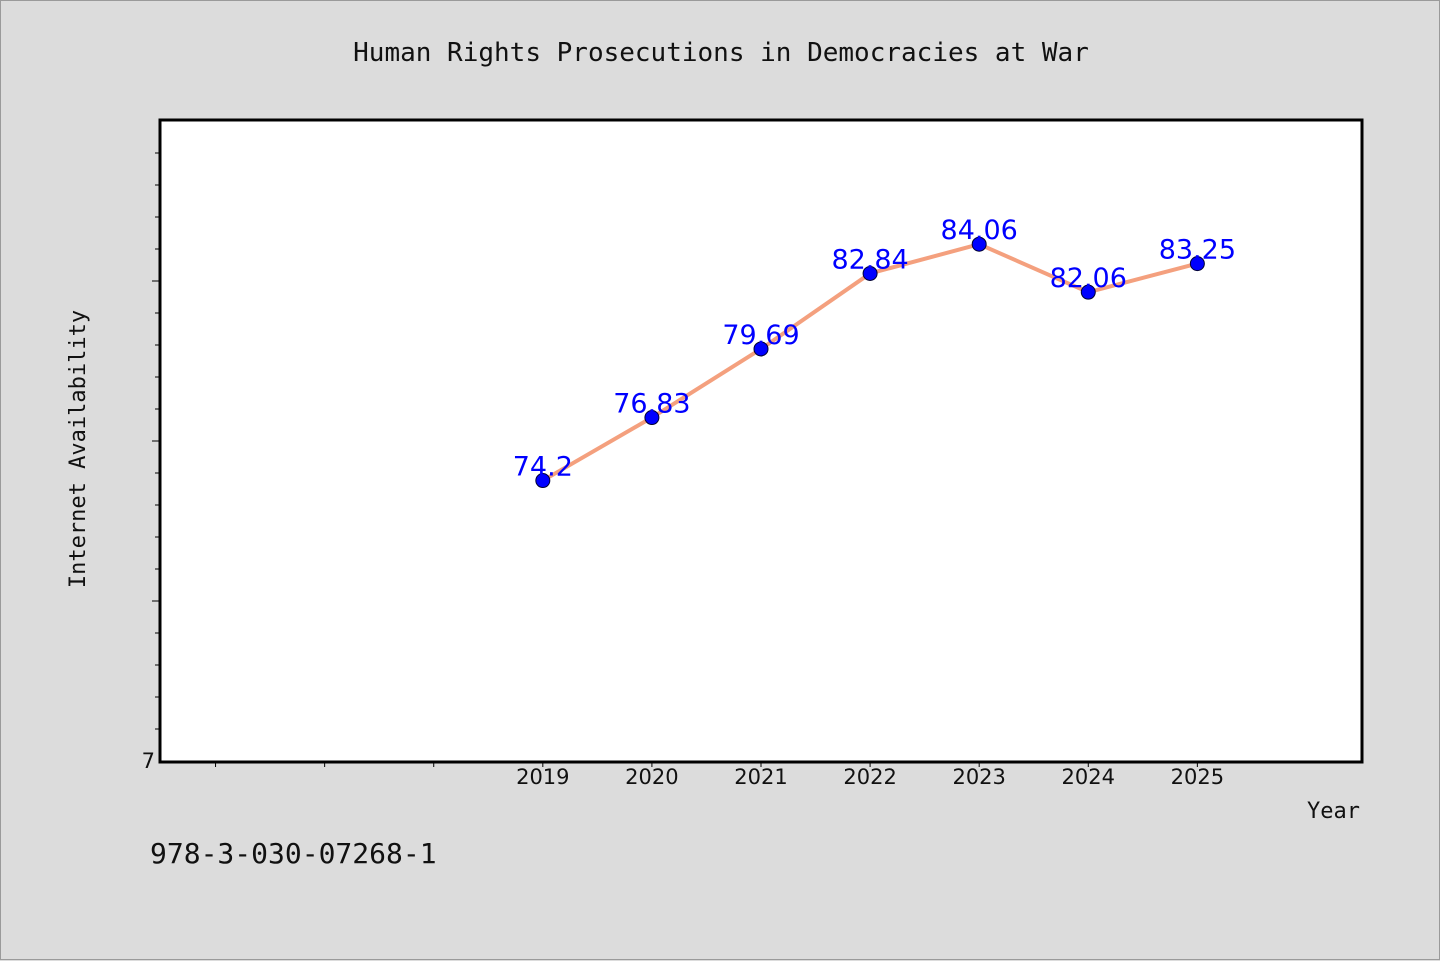 The image size is (1440, 961). What do you see at coordinates (1197, 777) in the screenshot?
I see `x-tick-label: 2025` at bounding box center [1197, 777].